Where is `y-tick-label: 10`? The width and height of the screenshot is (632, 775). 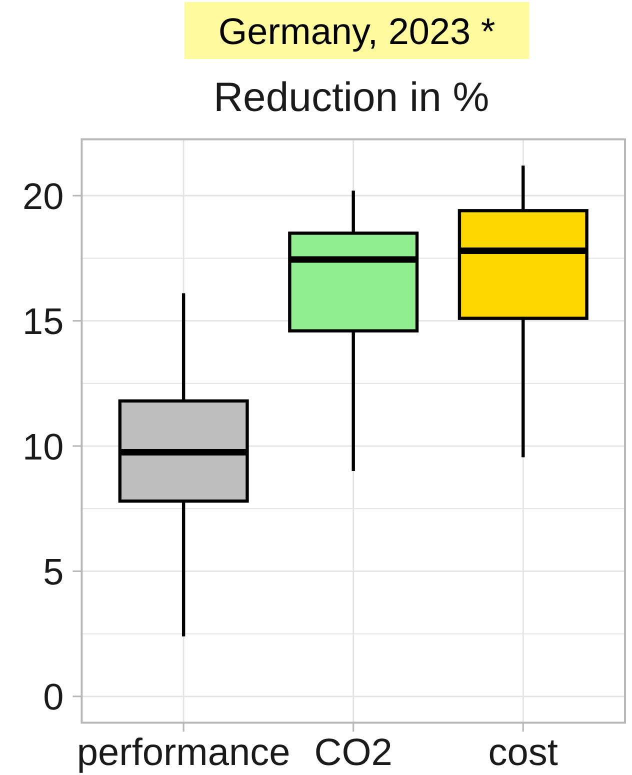 y-tick-label: 10 is located at coordinates (43, 447).